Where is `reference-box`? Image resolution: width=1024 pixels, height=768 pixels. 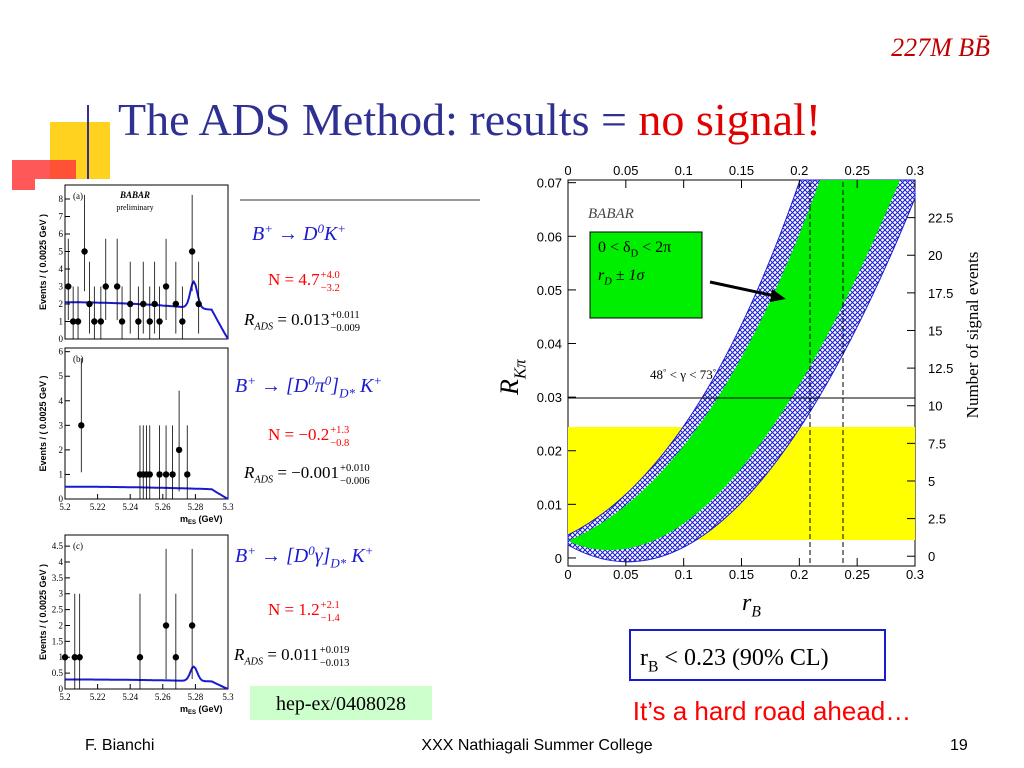 reference-box is located at coordinates (341, 703).